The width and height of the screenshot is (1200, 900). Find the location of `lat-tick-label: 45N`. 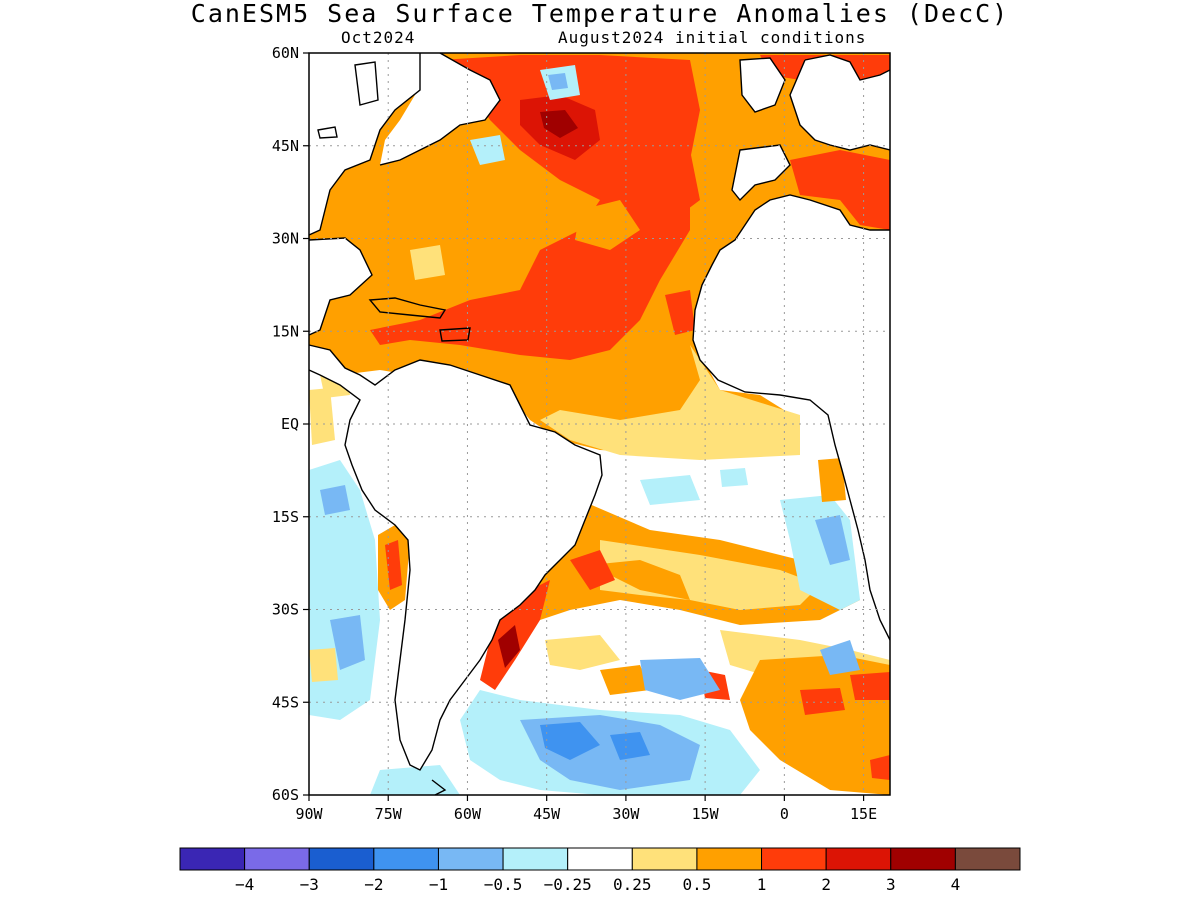

lat-tick-label: 45N is located at coordinates (285, 146).